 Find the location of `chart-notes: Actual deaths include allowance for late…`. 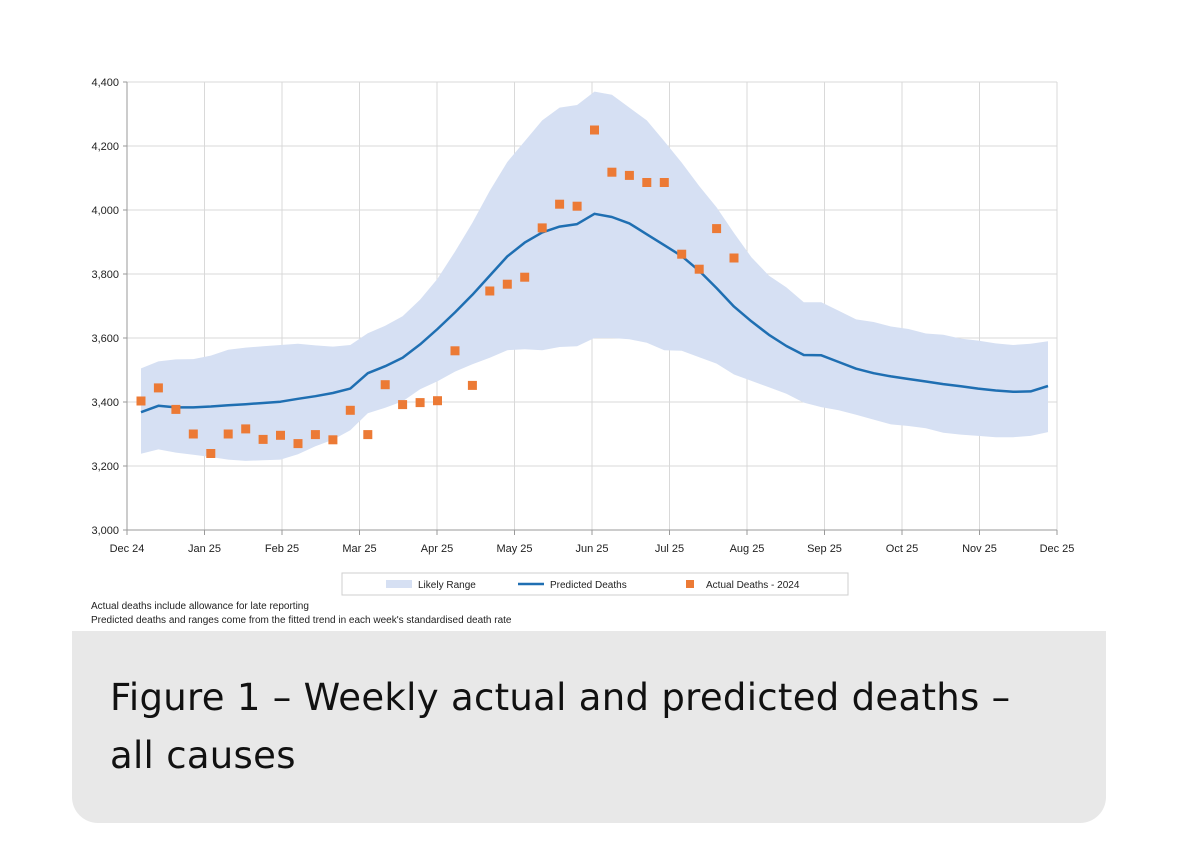

chart-notes: Actual deaths include allowance for late… is located at coordinates (301, 614).